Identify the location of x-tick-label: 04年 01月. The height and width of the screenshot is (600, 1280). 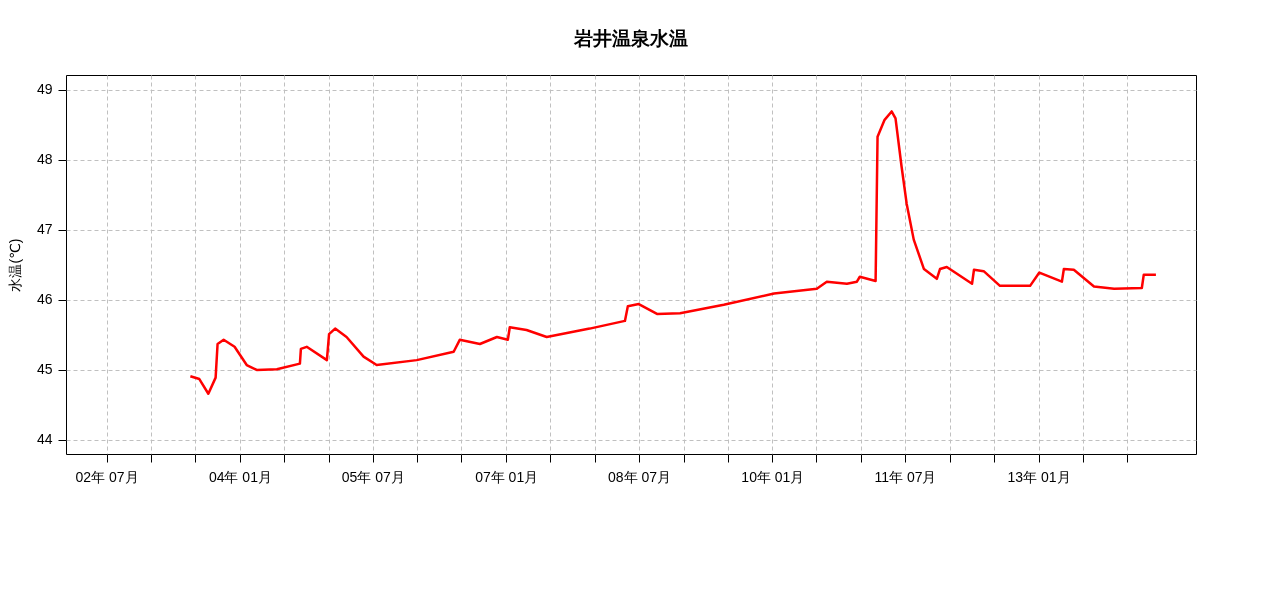
(240, 476).